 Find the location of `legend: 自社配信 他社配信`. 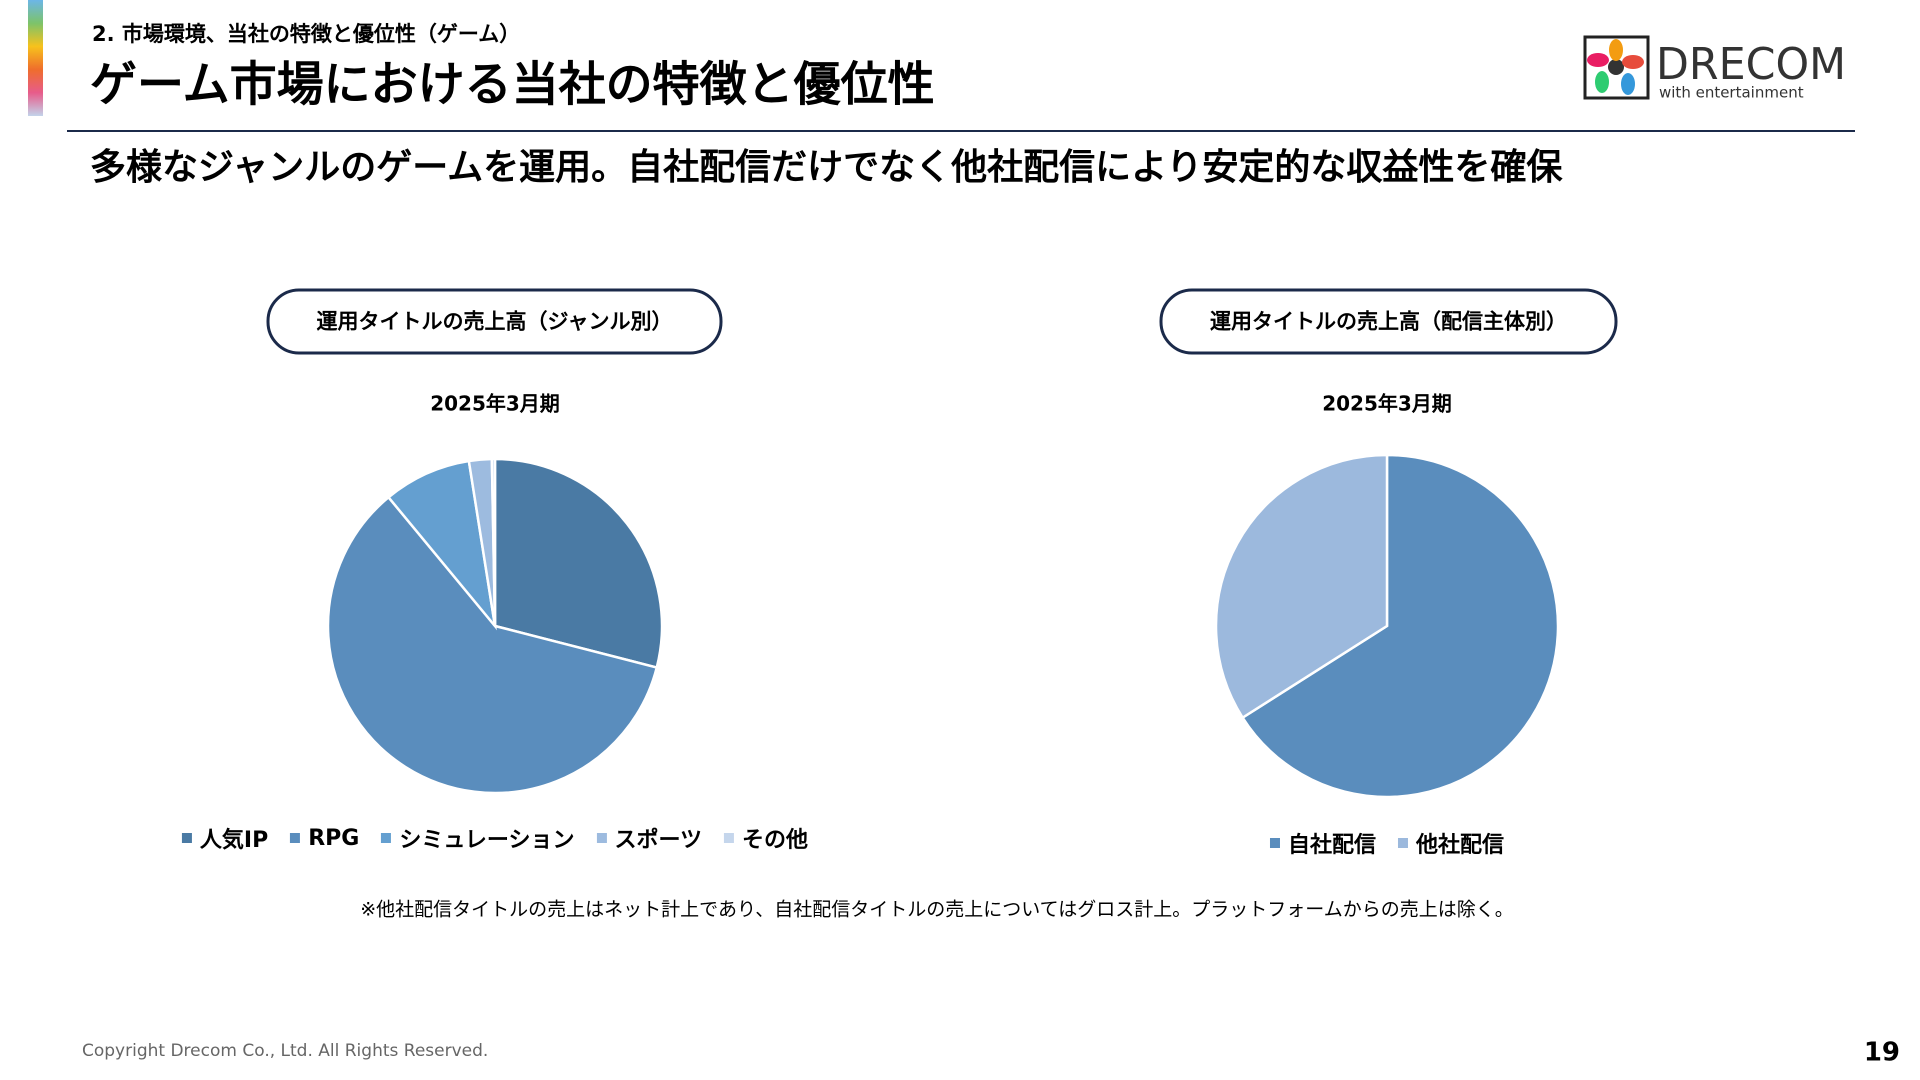

legend: 自社配信 他社配信 is located at coordinates (1386, 843).